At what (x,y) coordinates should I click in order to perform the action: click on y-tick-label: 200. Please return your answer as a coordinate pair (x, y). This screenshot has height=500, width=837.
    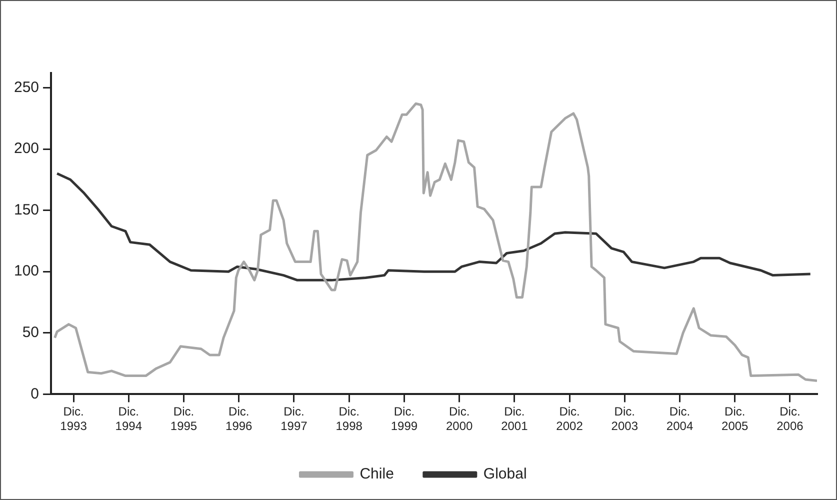
    Looking at the image, I should click on (27, 149).